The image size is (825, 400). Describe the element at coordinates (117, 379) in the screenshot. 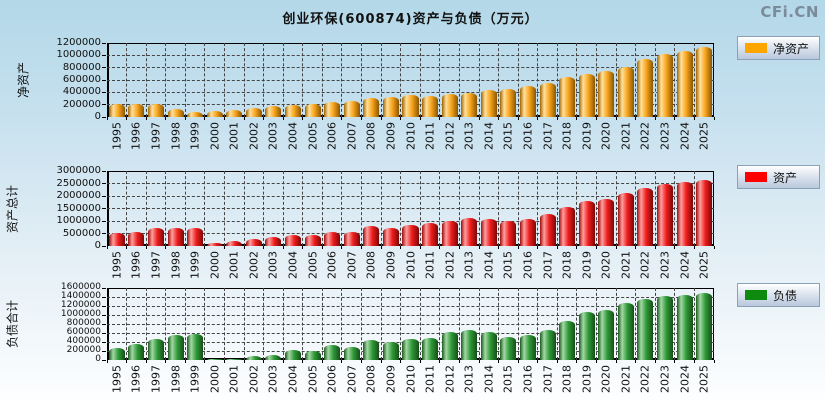

I see `x-tick-label: 1995` at that location.